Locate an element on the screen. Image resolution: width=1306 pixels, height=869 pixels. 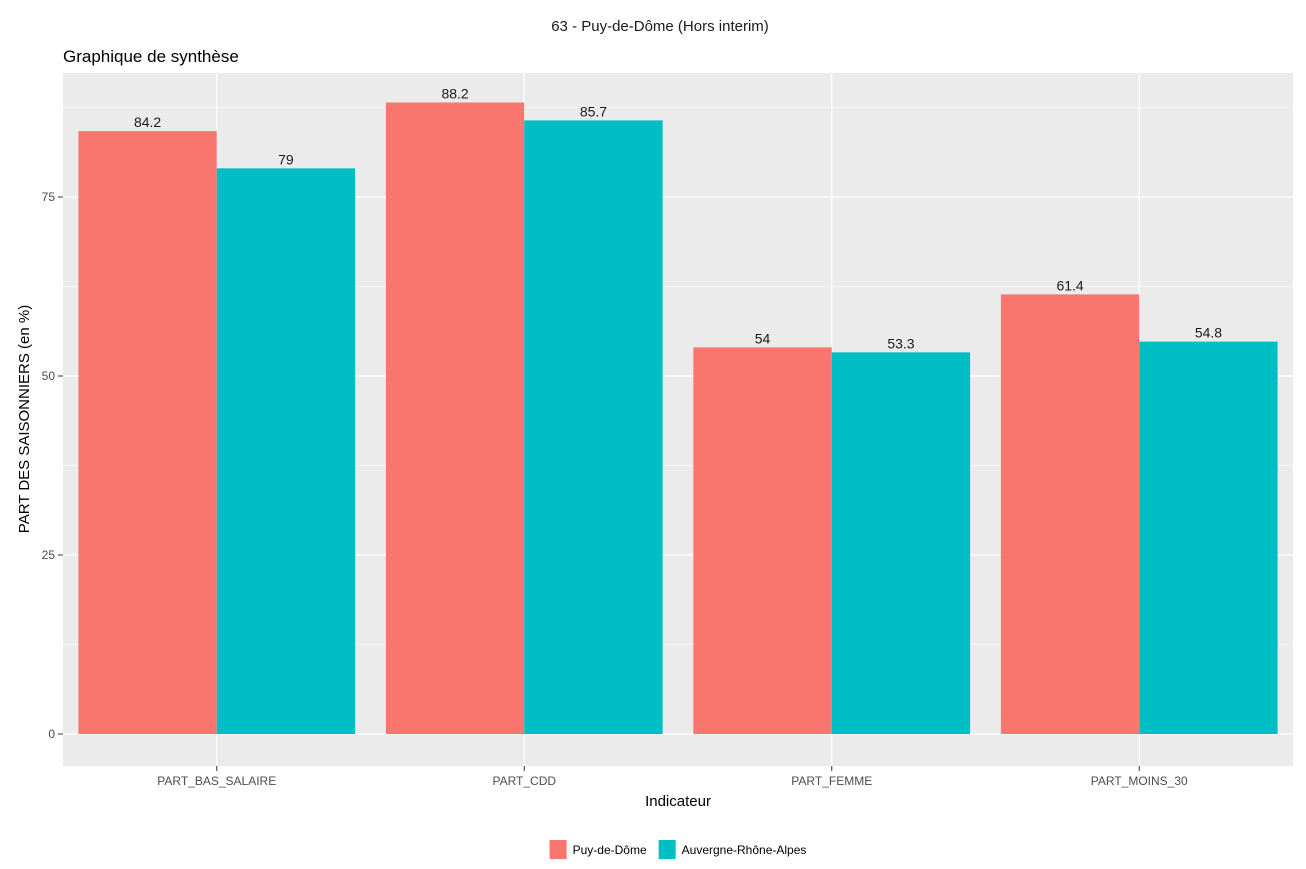
y-tick-label: 25 is located at coordinates (49, 555).